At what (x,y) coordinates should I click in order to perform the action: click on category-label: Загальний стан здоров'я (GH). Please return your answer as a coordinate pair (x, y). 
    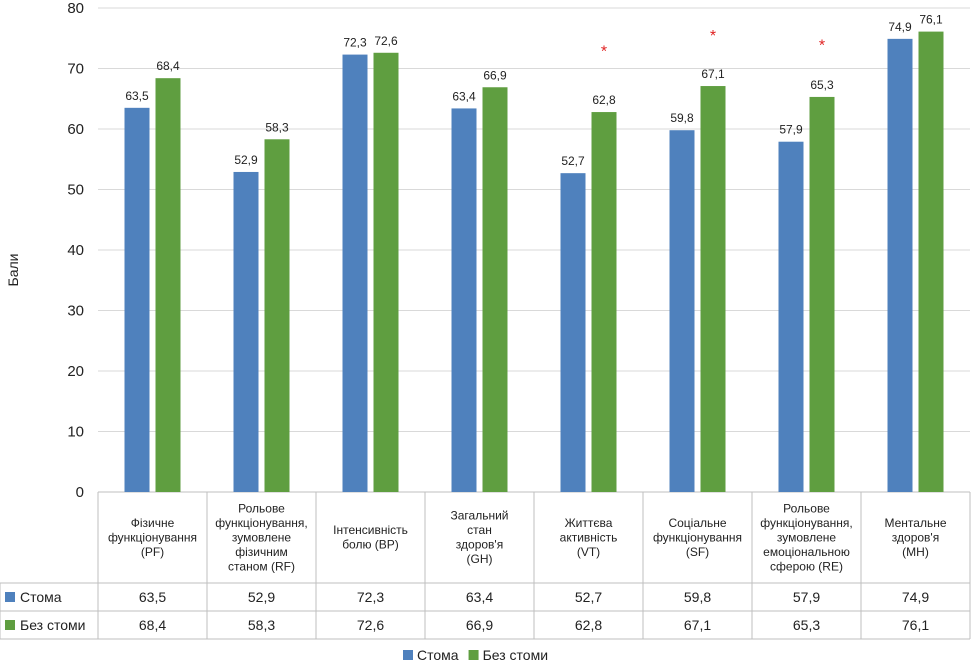
    Looking at the image, I should click on (480, 538).